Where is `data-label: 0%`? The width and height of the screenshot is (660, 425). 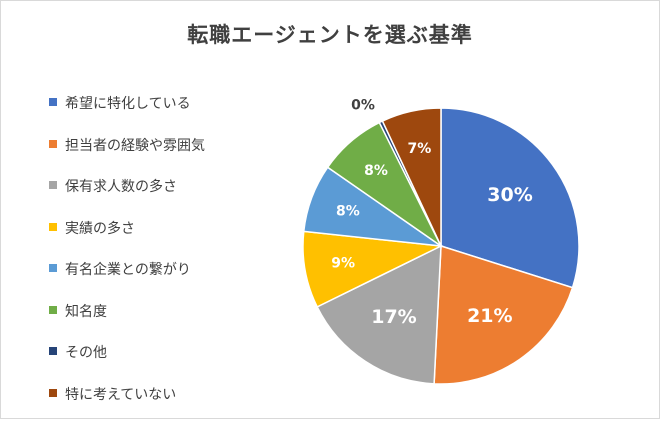
data-label: 0% is located at coordinates (363, 106).